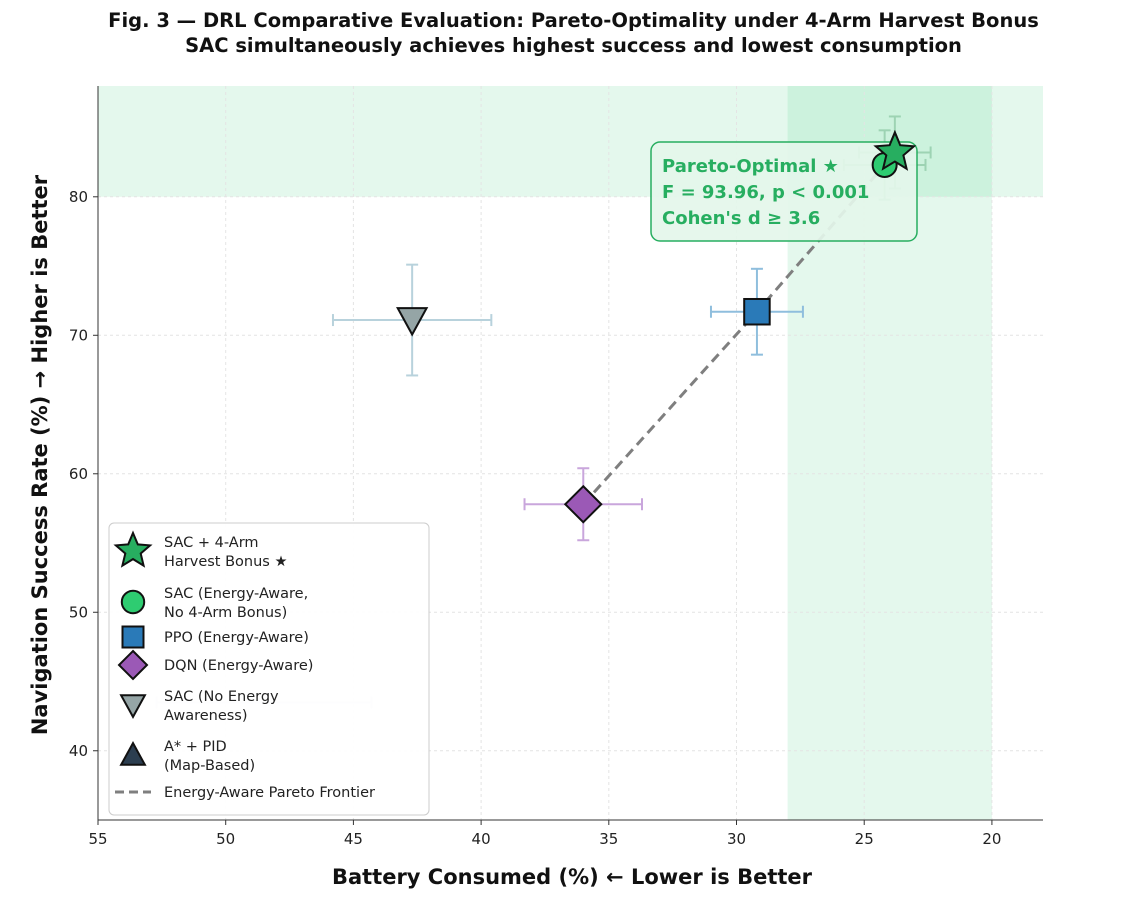 This screenshot has height=906, width=1147. I want to click on x-tick-label: 20, so click(991, 839).